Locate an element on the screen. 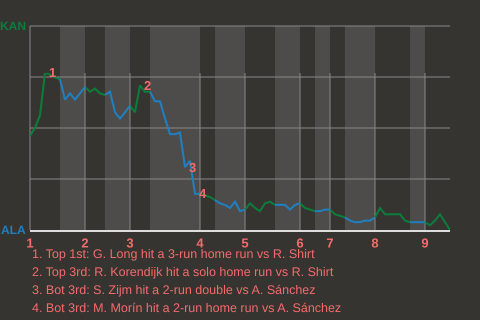 The image size is (480, 320). text: 4. Bot 3rd: M. Morín hit a 2-run home run vs A. Sánchez is located at coordinates (187, 308).